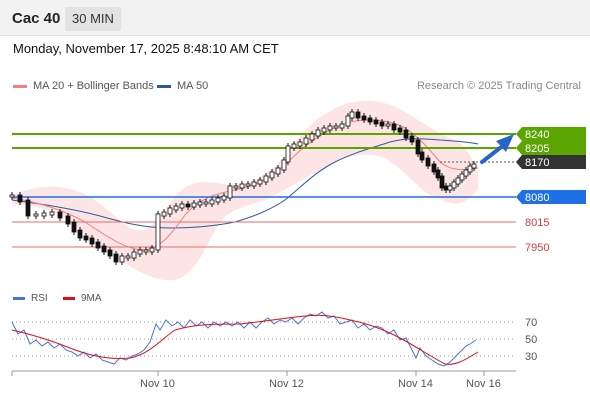 The width and height of the screenshot is (590, 400). Describe the element at coordinates (39, 298) in the screenshot. I see `rsi-label: RSI` at that location.